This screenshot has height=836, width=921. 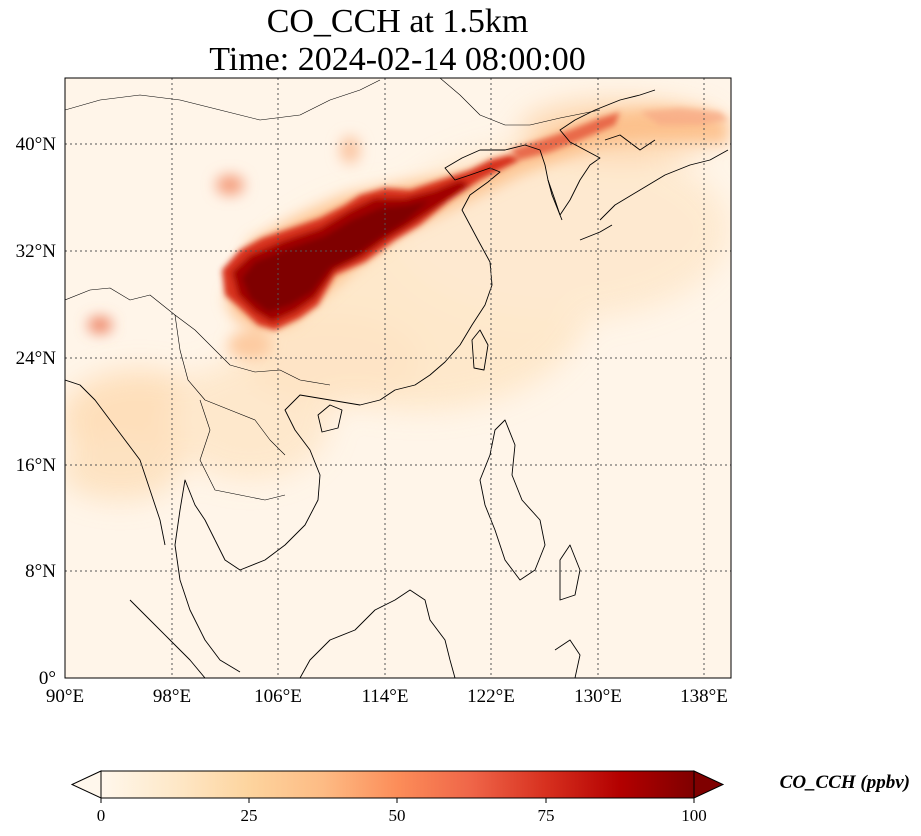 I want to click on lon-tick-label: 114°E, so click(x=385, y=696).